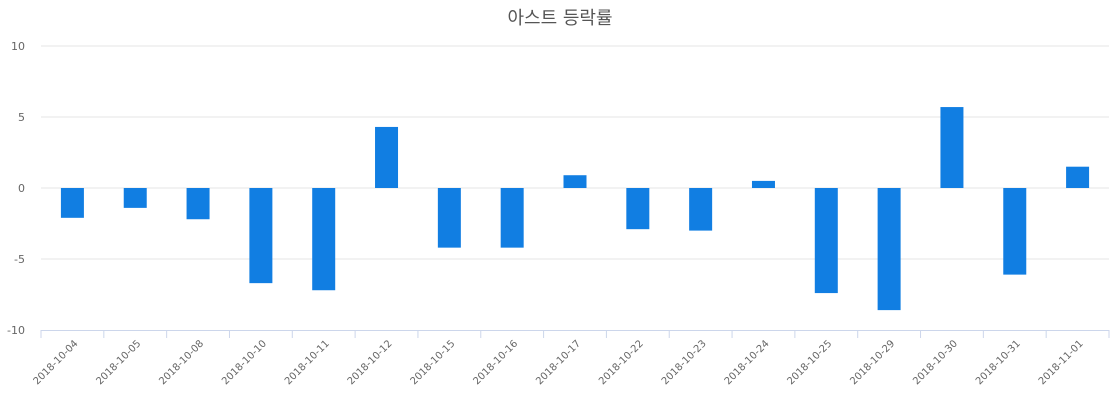  What do you see at coordinates (181, 362) in the screenshot?
I see `x-tick-label: 2018-10-08` at bounding box center [181, 362].